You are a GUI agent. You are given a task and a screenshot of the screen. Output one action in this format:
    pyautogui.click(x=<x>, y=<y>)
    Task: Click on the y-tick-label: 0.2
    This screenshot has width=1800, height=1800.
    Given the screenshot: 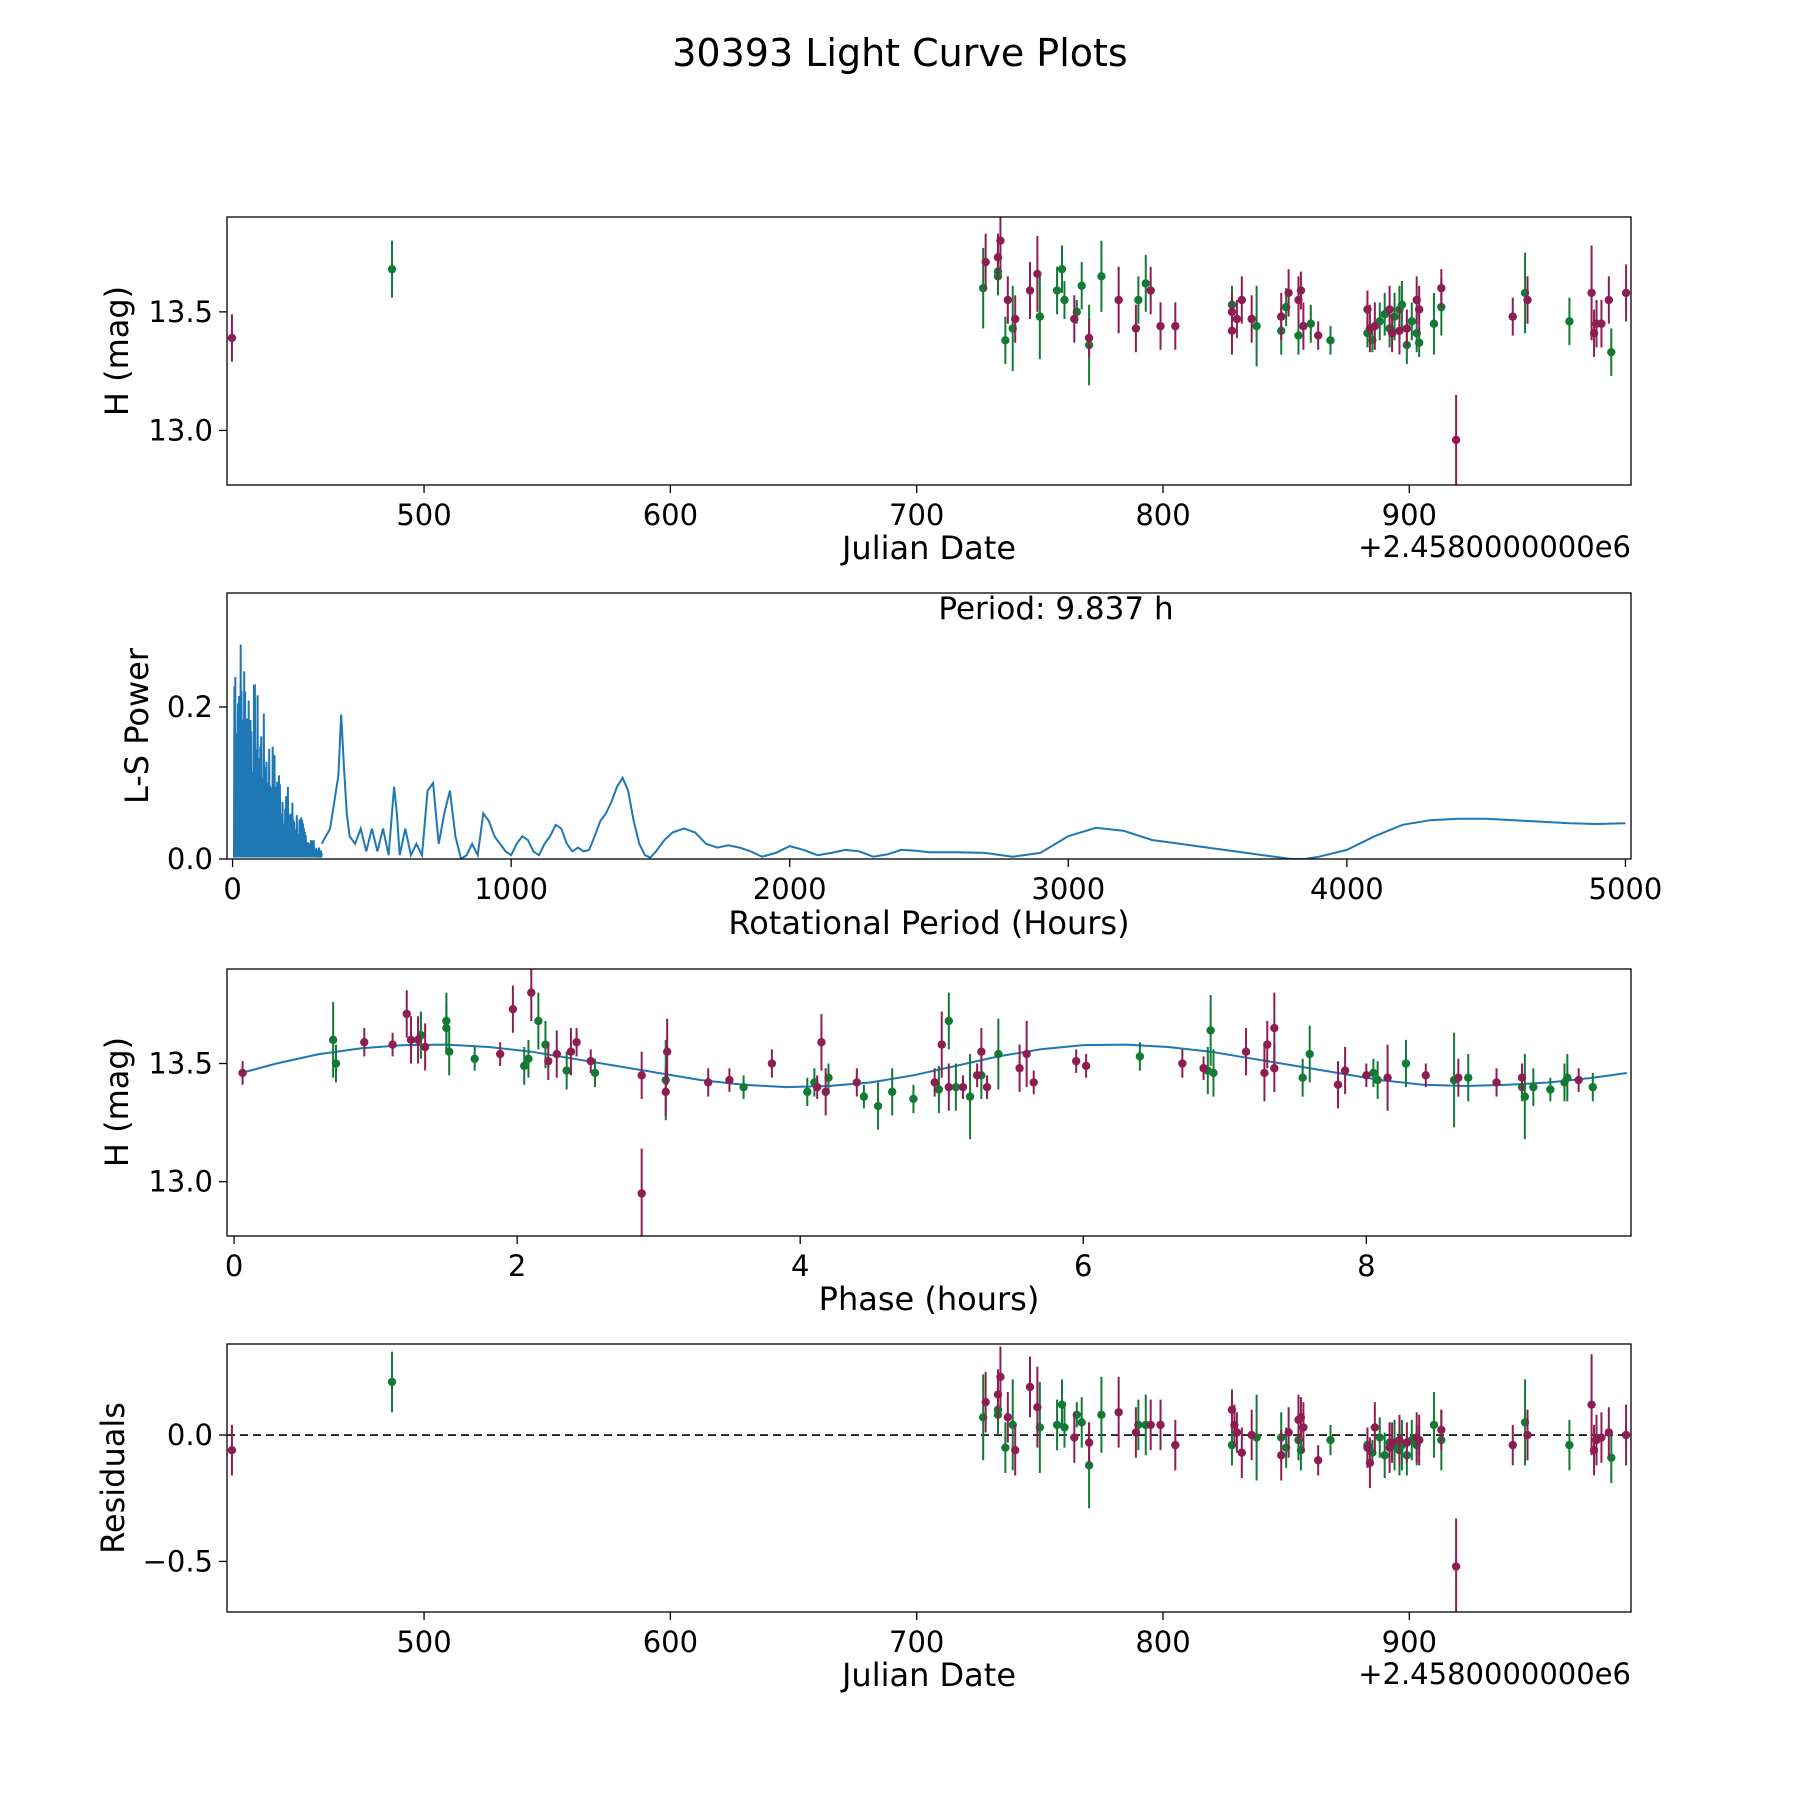 What is the action you would take?
    pyautogui.click(x=190, y=707)
    